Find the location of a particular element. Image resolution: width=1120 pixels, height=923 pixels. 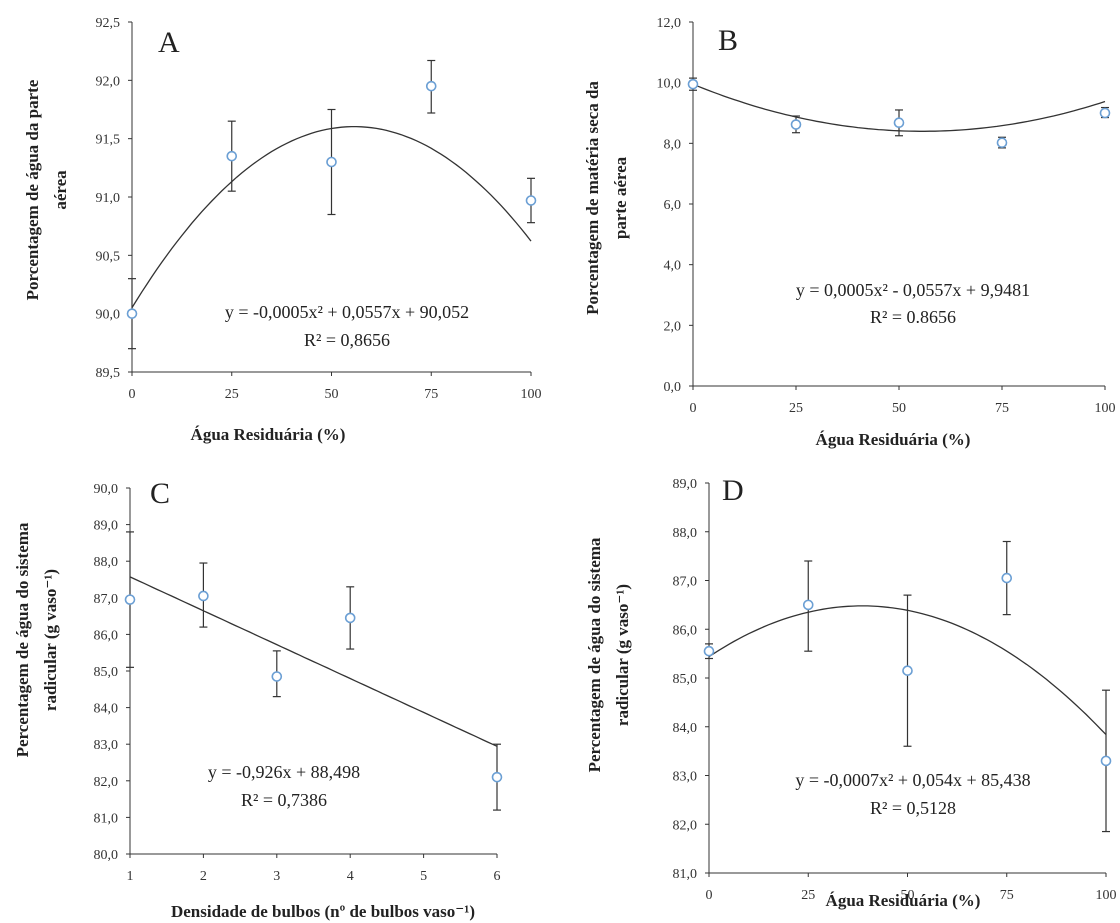

y-axis-label: Porcentagem de água da parte aérea is located at coordinates (46, 189).